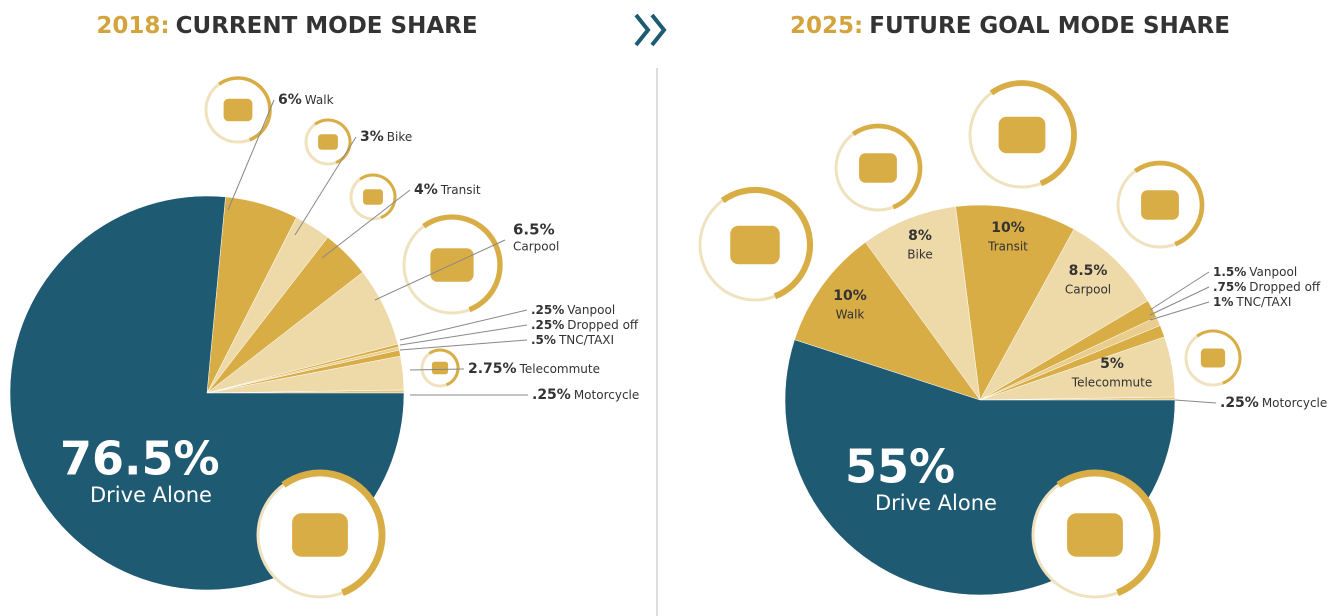 The width and height of the screenshot is (1341, 616). What do you see at coordinates (1229, 272) in the screenshot?
I see `slice-value: 1.5%` at bounding box center [1229, 272].